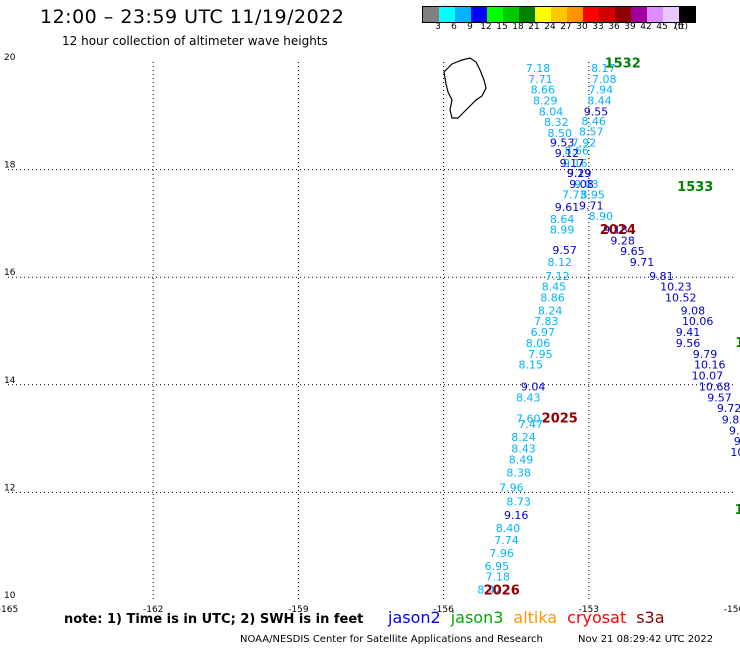 Image resolution: width=740 pixels, height=650 pixels. What do you see at coordinates (582, 27) in the screenshot?
I see `scale-label: 30` at bounding box center [582, 27].